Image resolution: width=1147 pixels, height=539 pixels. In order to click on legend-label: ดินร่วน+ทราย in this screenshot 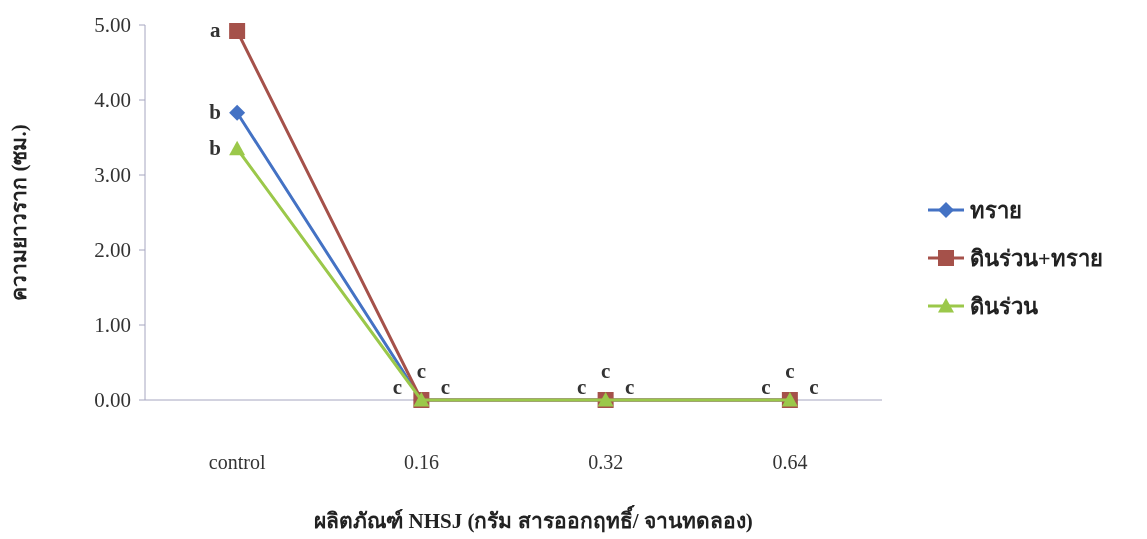, I will do `click(1036, 258)`.